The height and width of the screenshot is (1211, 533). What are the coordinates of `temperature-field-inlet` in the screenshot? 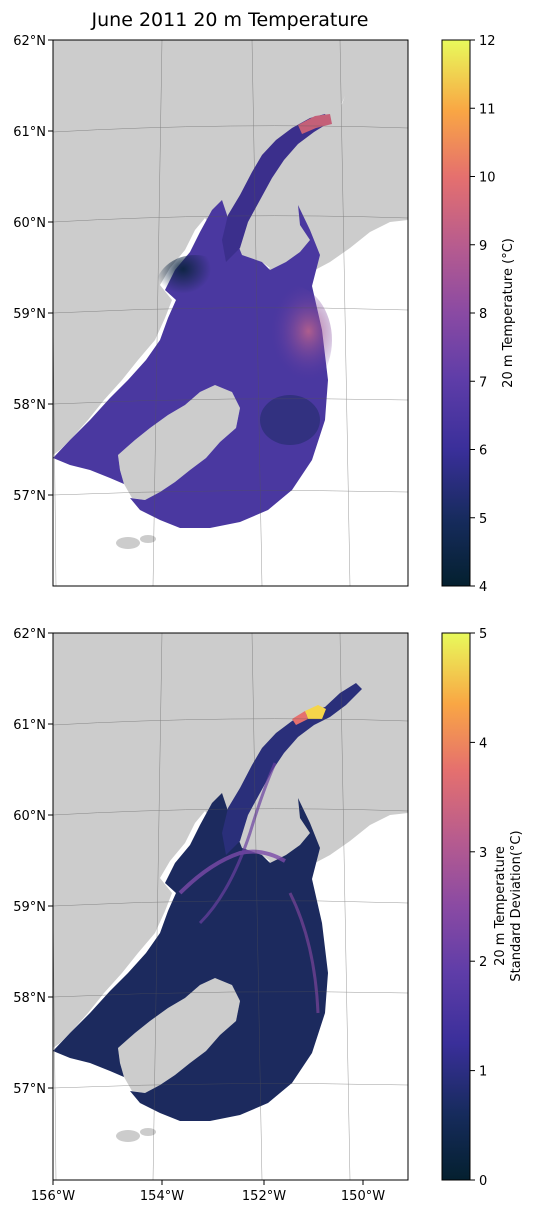 It's located at (276, 188).